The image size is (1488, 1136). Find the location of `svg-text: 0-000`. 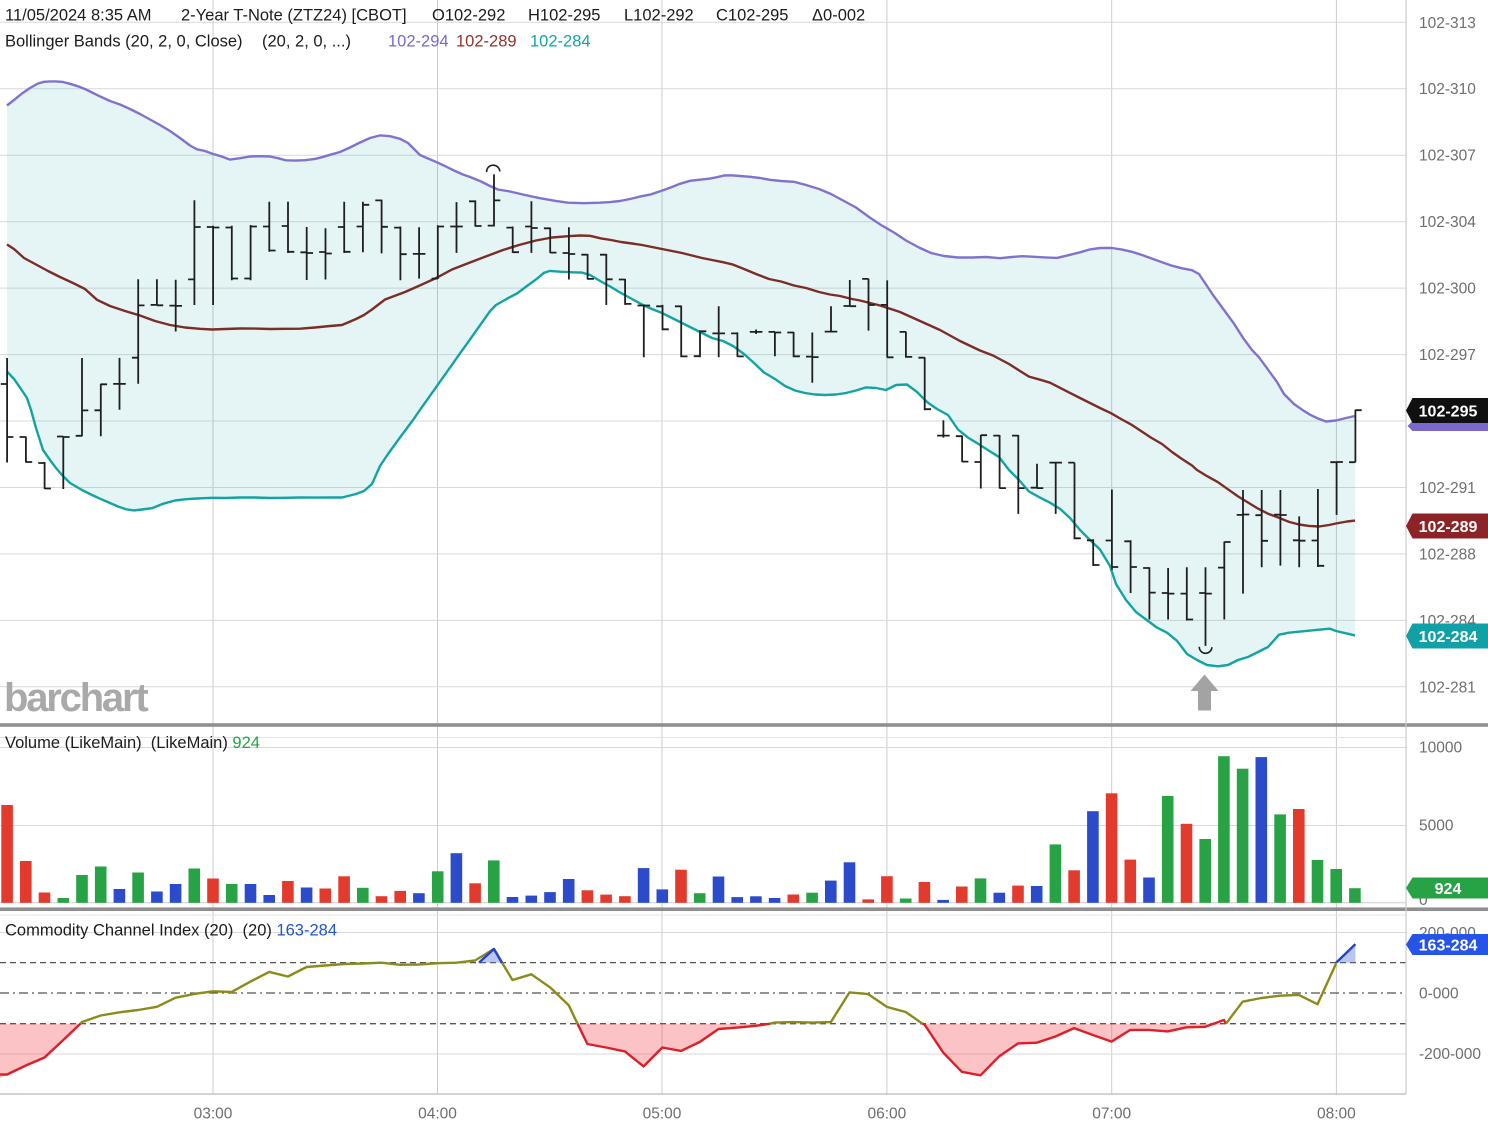

svg-text: 0-000 is located at coordinates (1439, 994).